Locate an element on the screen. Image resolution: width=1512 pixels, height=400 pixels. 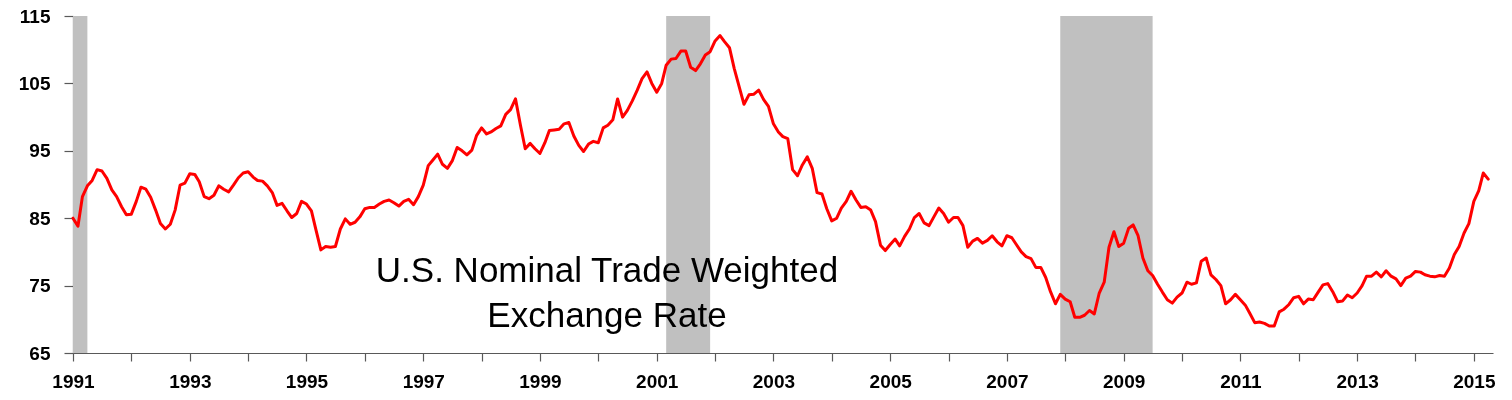
x-tick-label: 1997 is located at coordinates (423, 381).